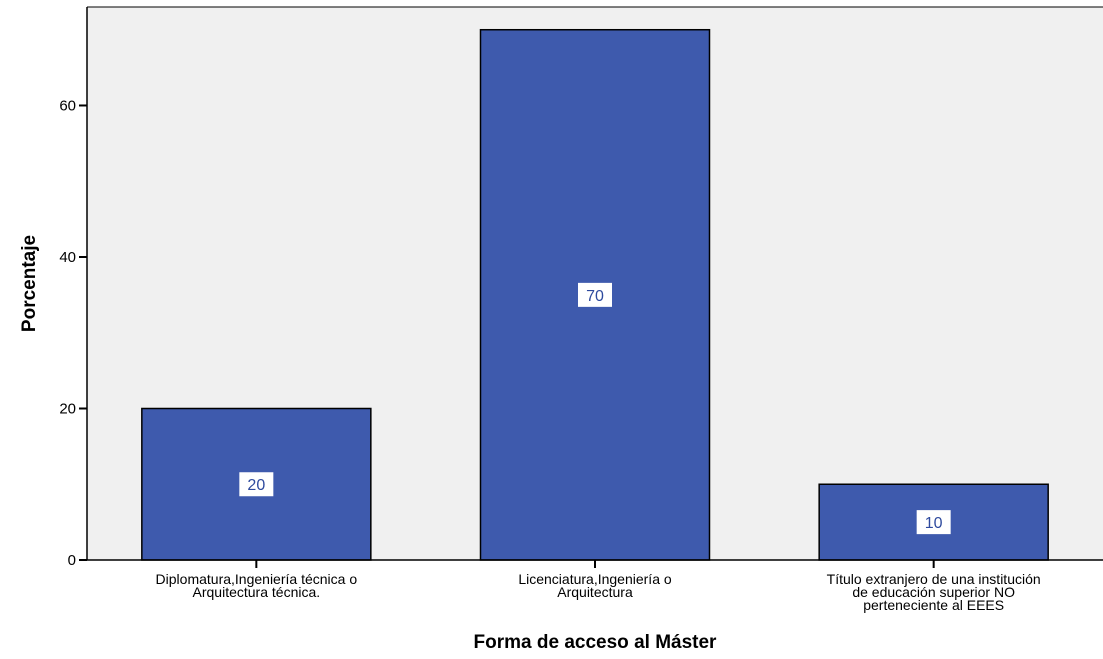  What do you see at coordinates (595, 579) in the screenshot?
I see `x-category-label-line: Licenciatura,Ingeniería o` at bounding box center [595, 579].